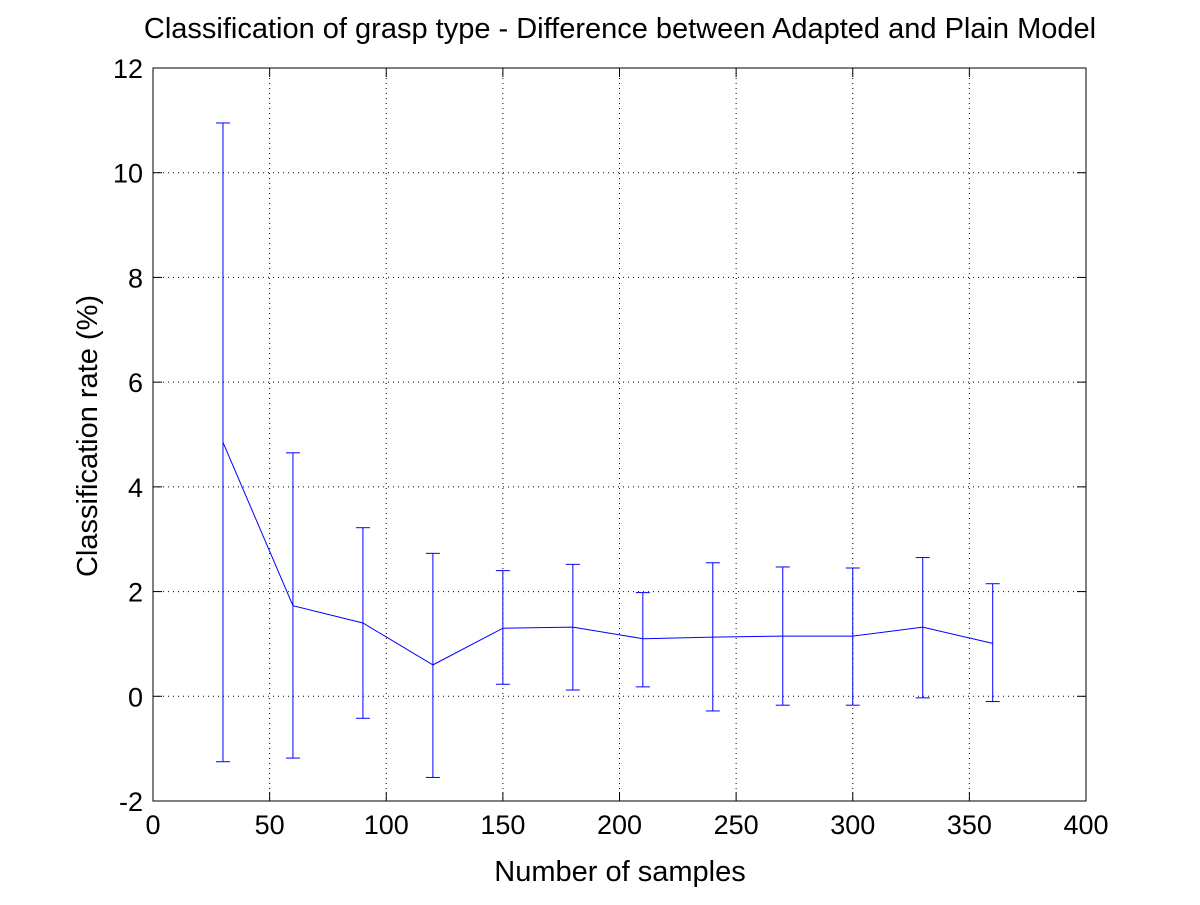 Image resolution: width=1200 pixels, height=905 pixels. I want to click on y-tick-label: 8, so click(135, 278).